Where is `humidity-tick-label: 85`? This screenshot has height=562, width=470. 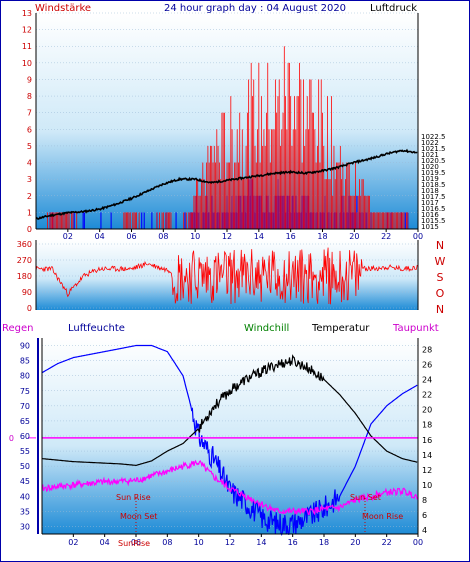
humidity-tick-label: 85 is located at coordinates (25, 361).